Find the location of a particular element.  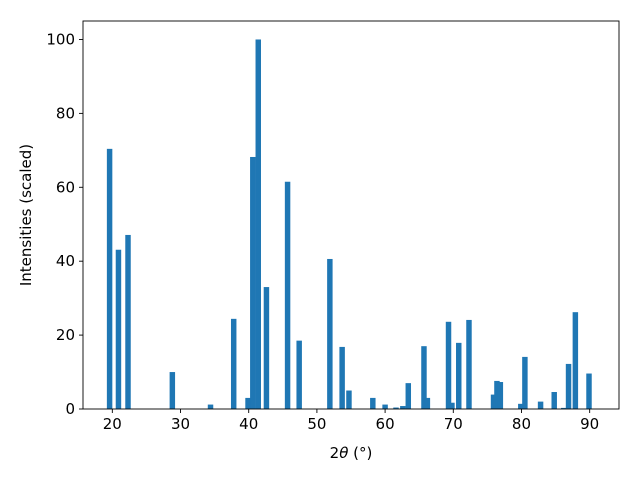

y-tick-label: 0 is located at coordinates (70, 409).